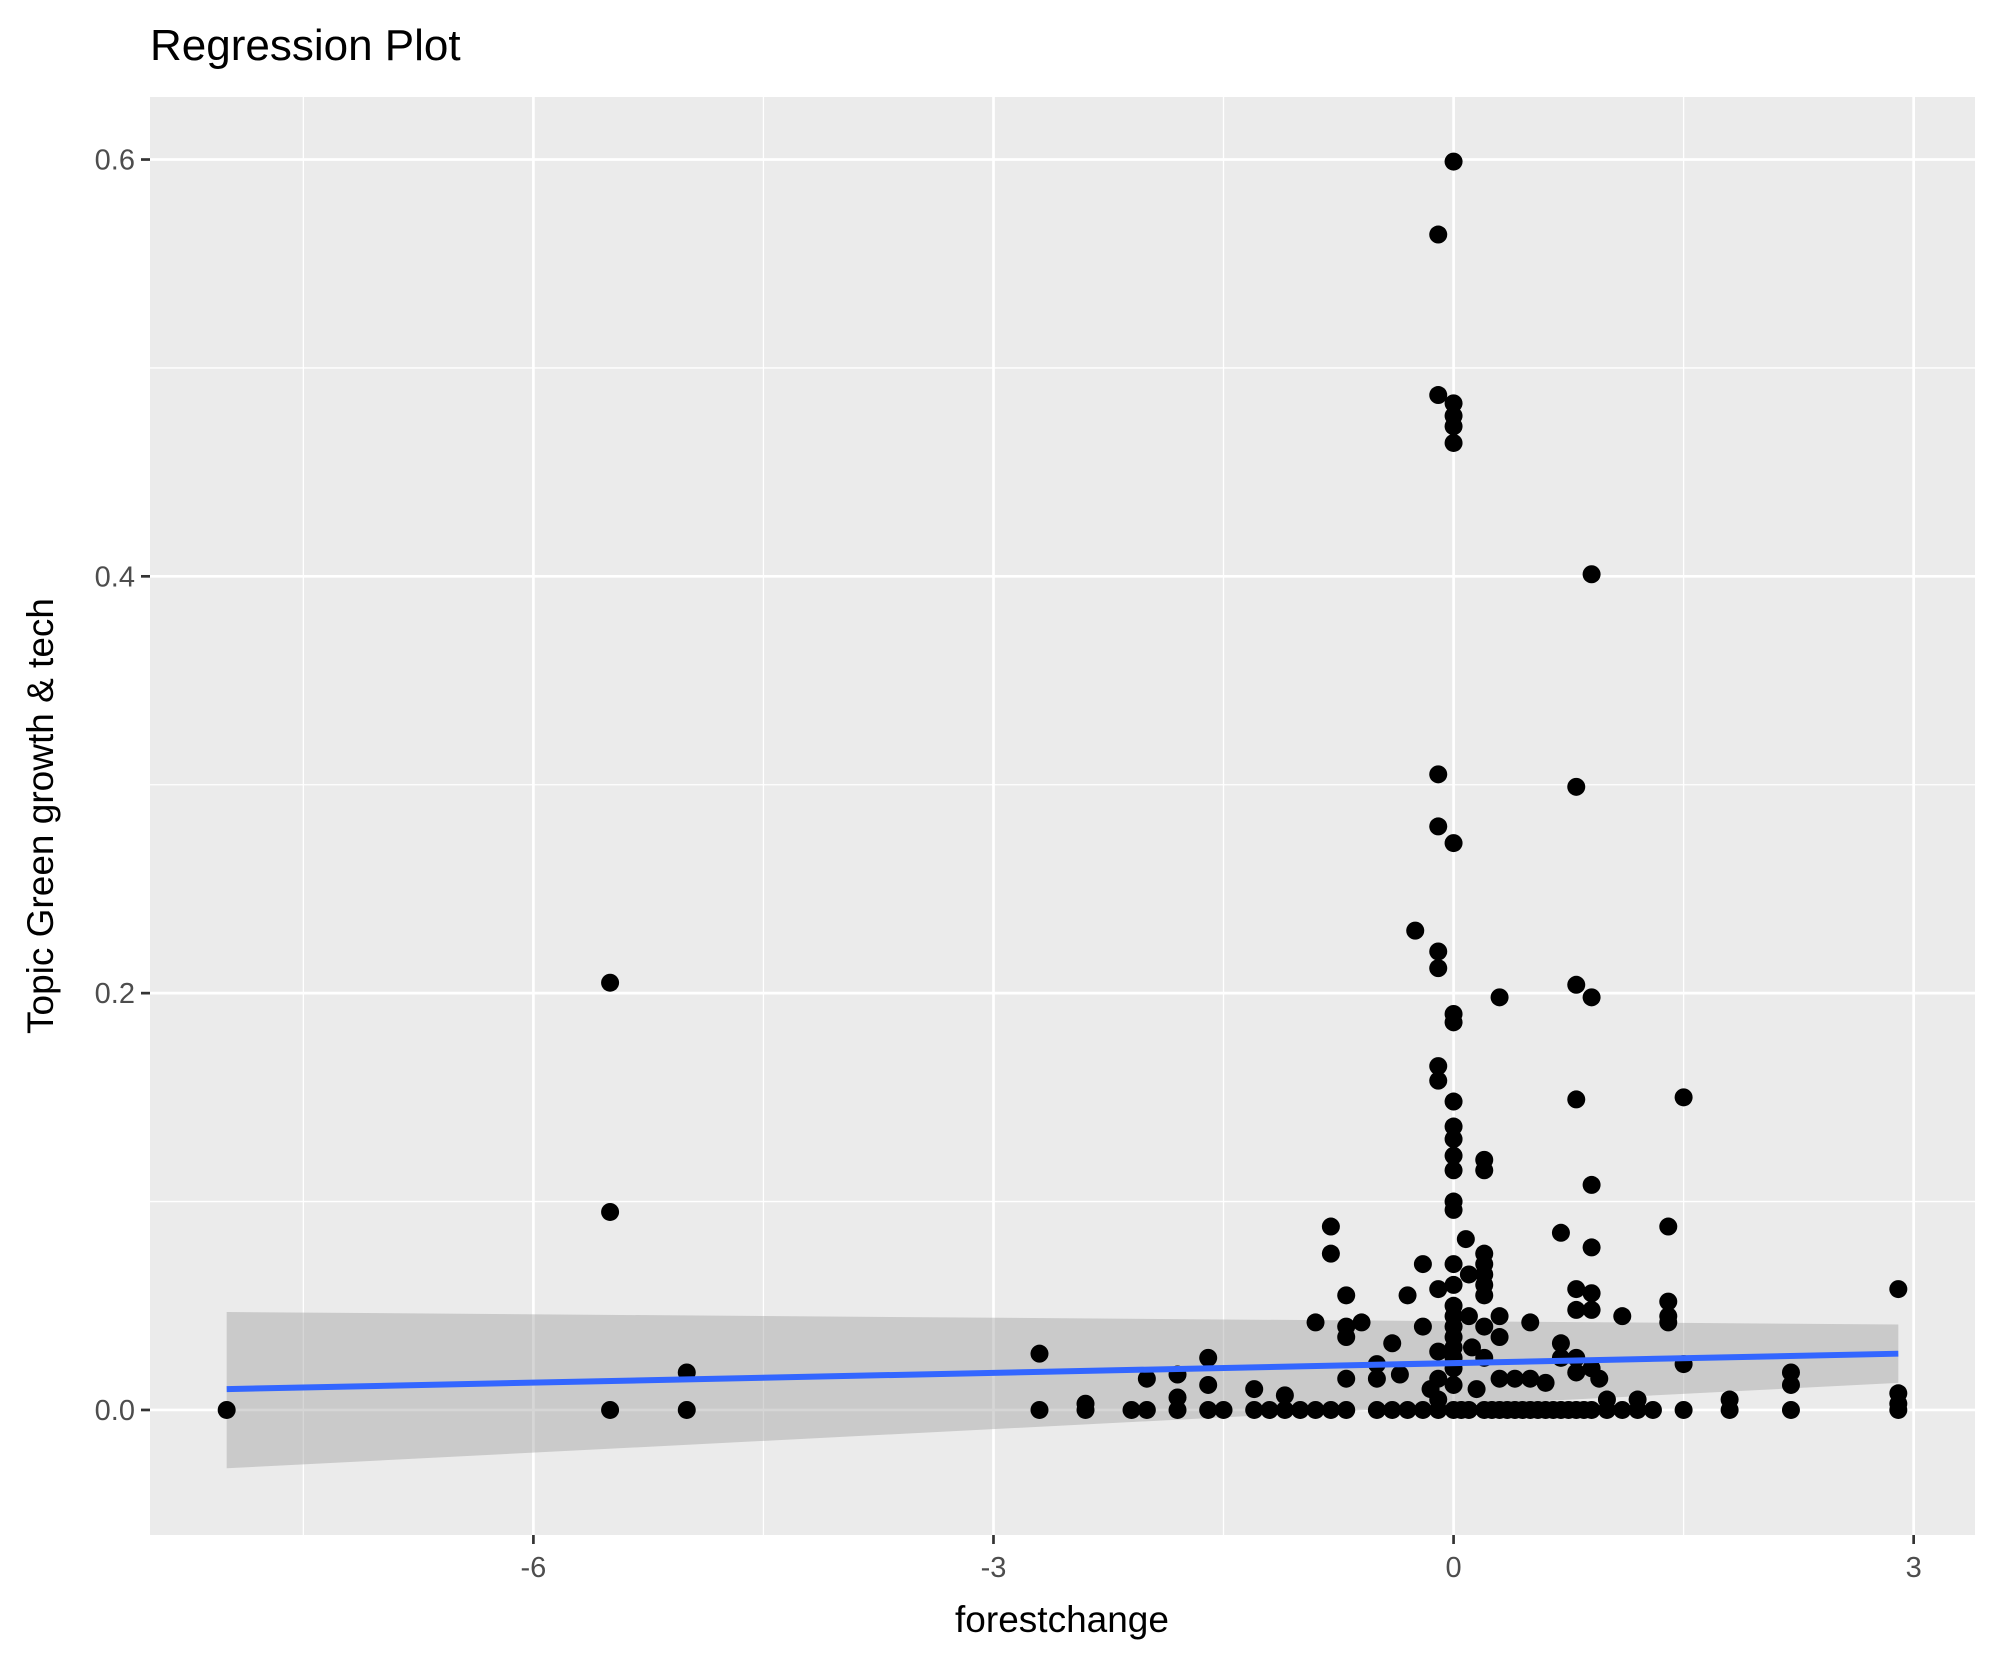  What do you see at coordinates (40, 816) in the screenshot?
I see `y-axis-title: Topic Green growth & tech` at bounding box center [40, 816].